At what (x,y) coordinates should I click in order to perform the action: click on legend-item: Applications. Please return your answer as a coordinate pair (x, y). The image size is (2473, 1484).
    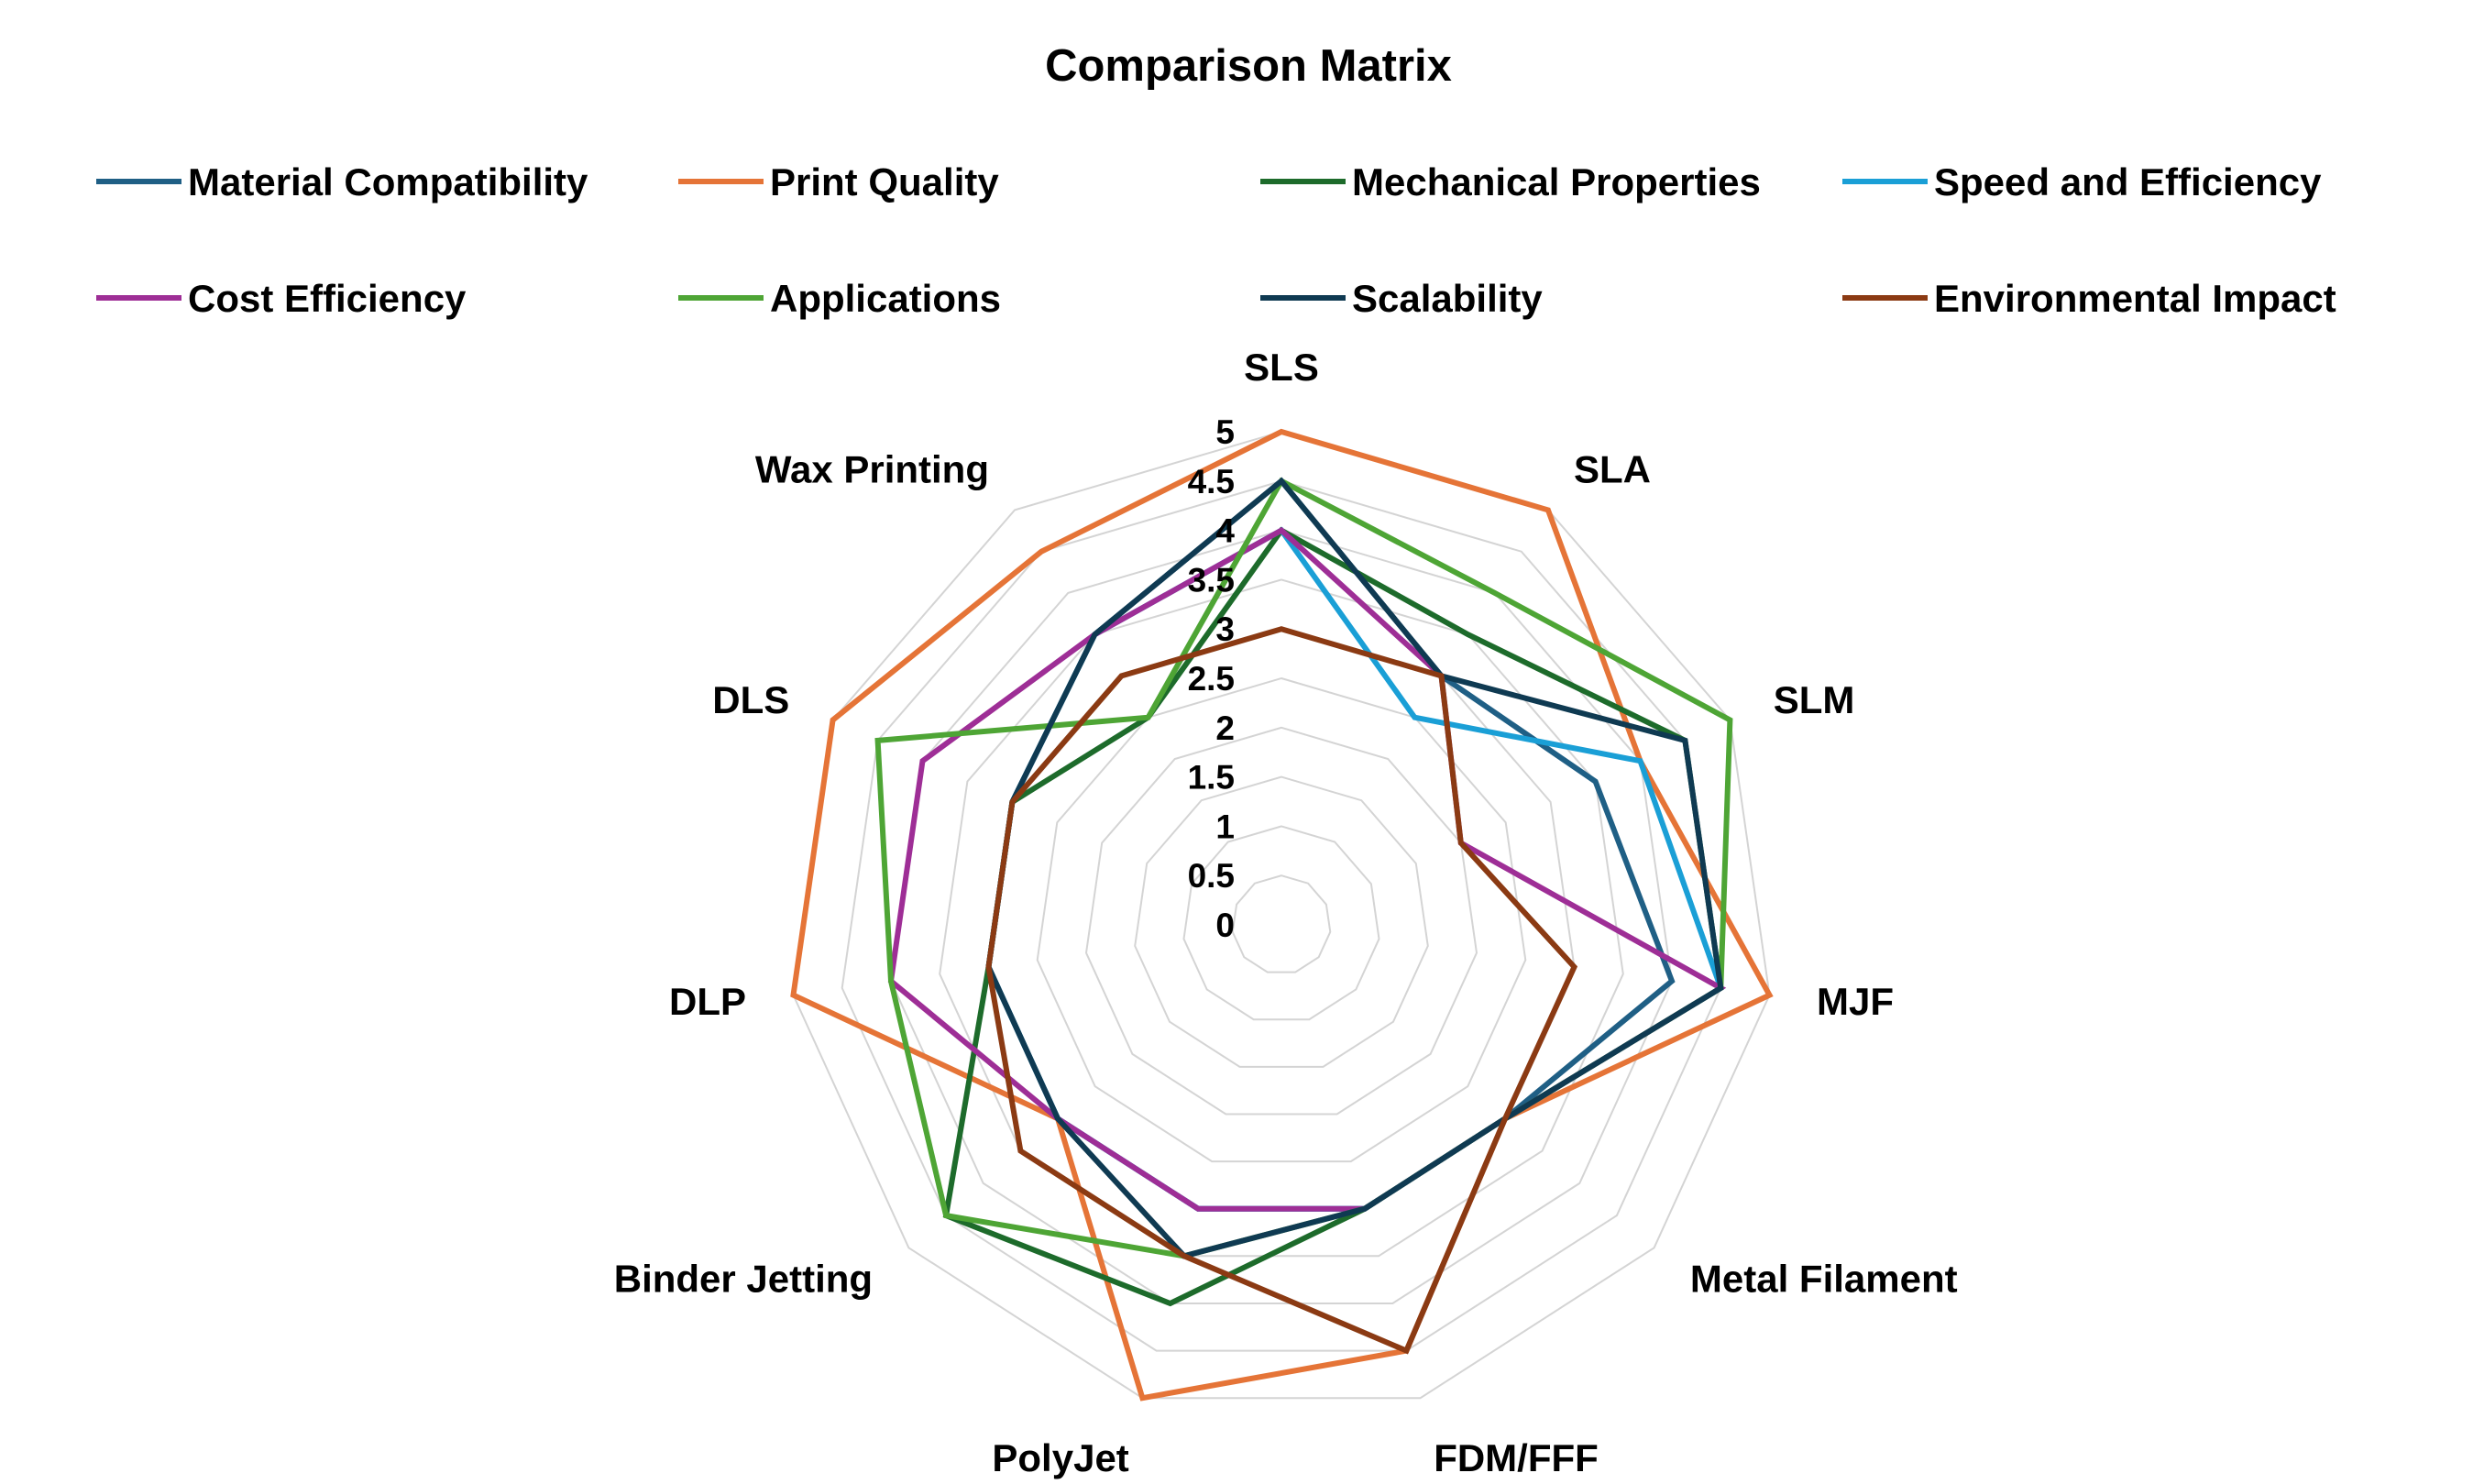
    Looking at the image, I should click on (840, 298).